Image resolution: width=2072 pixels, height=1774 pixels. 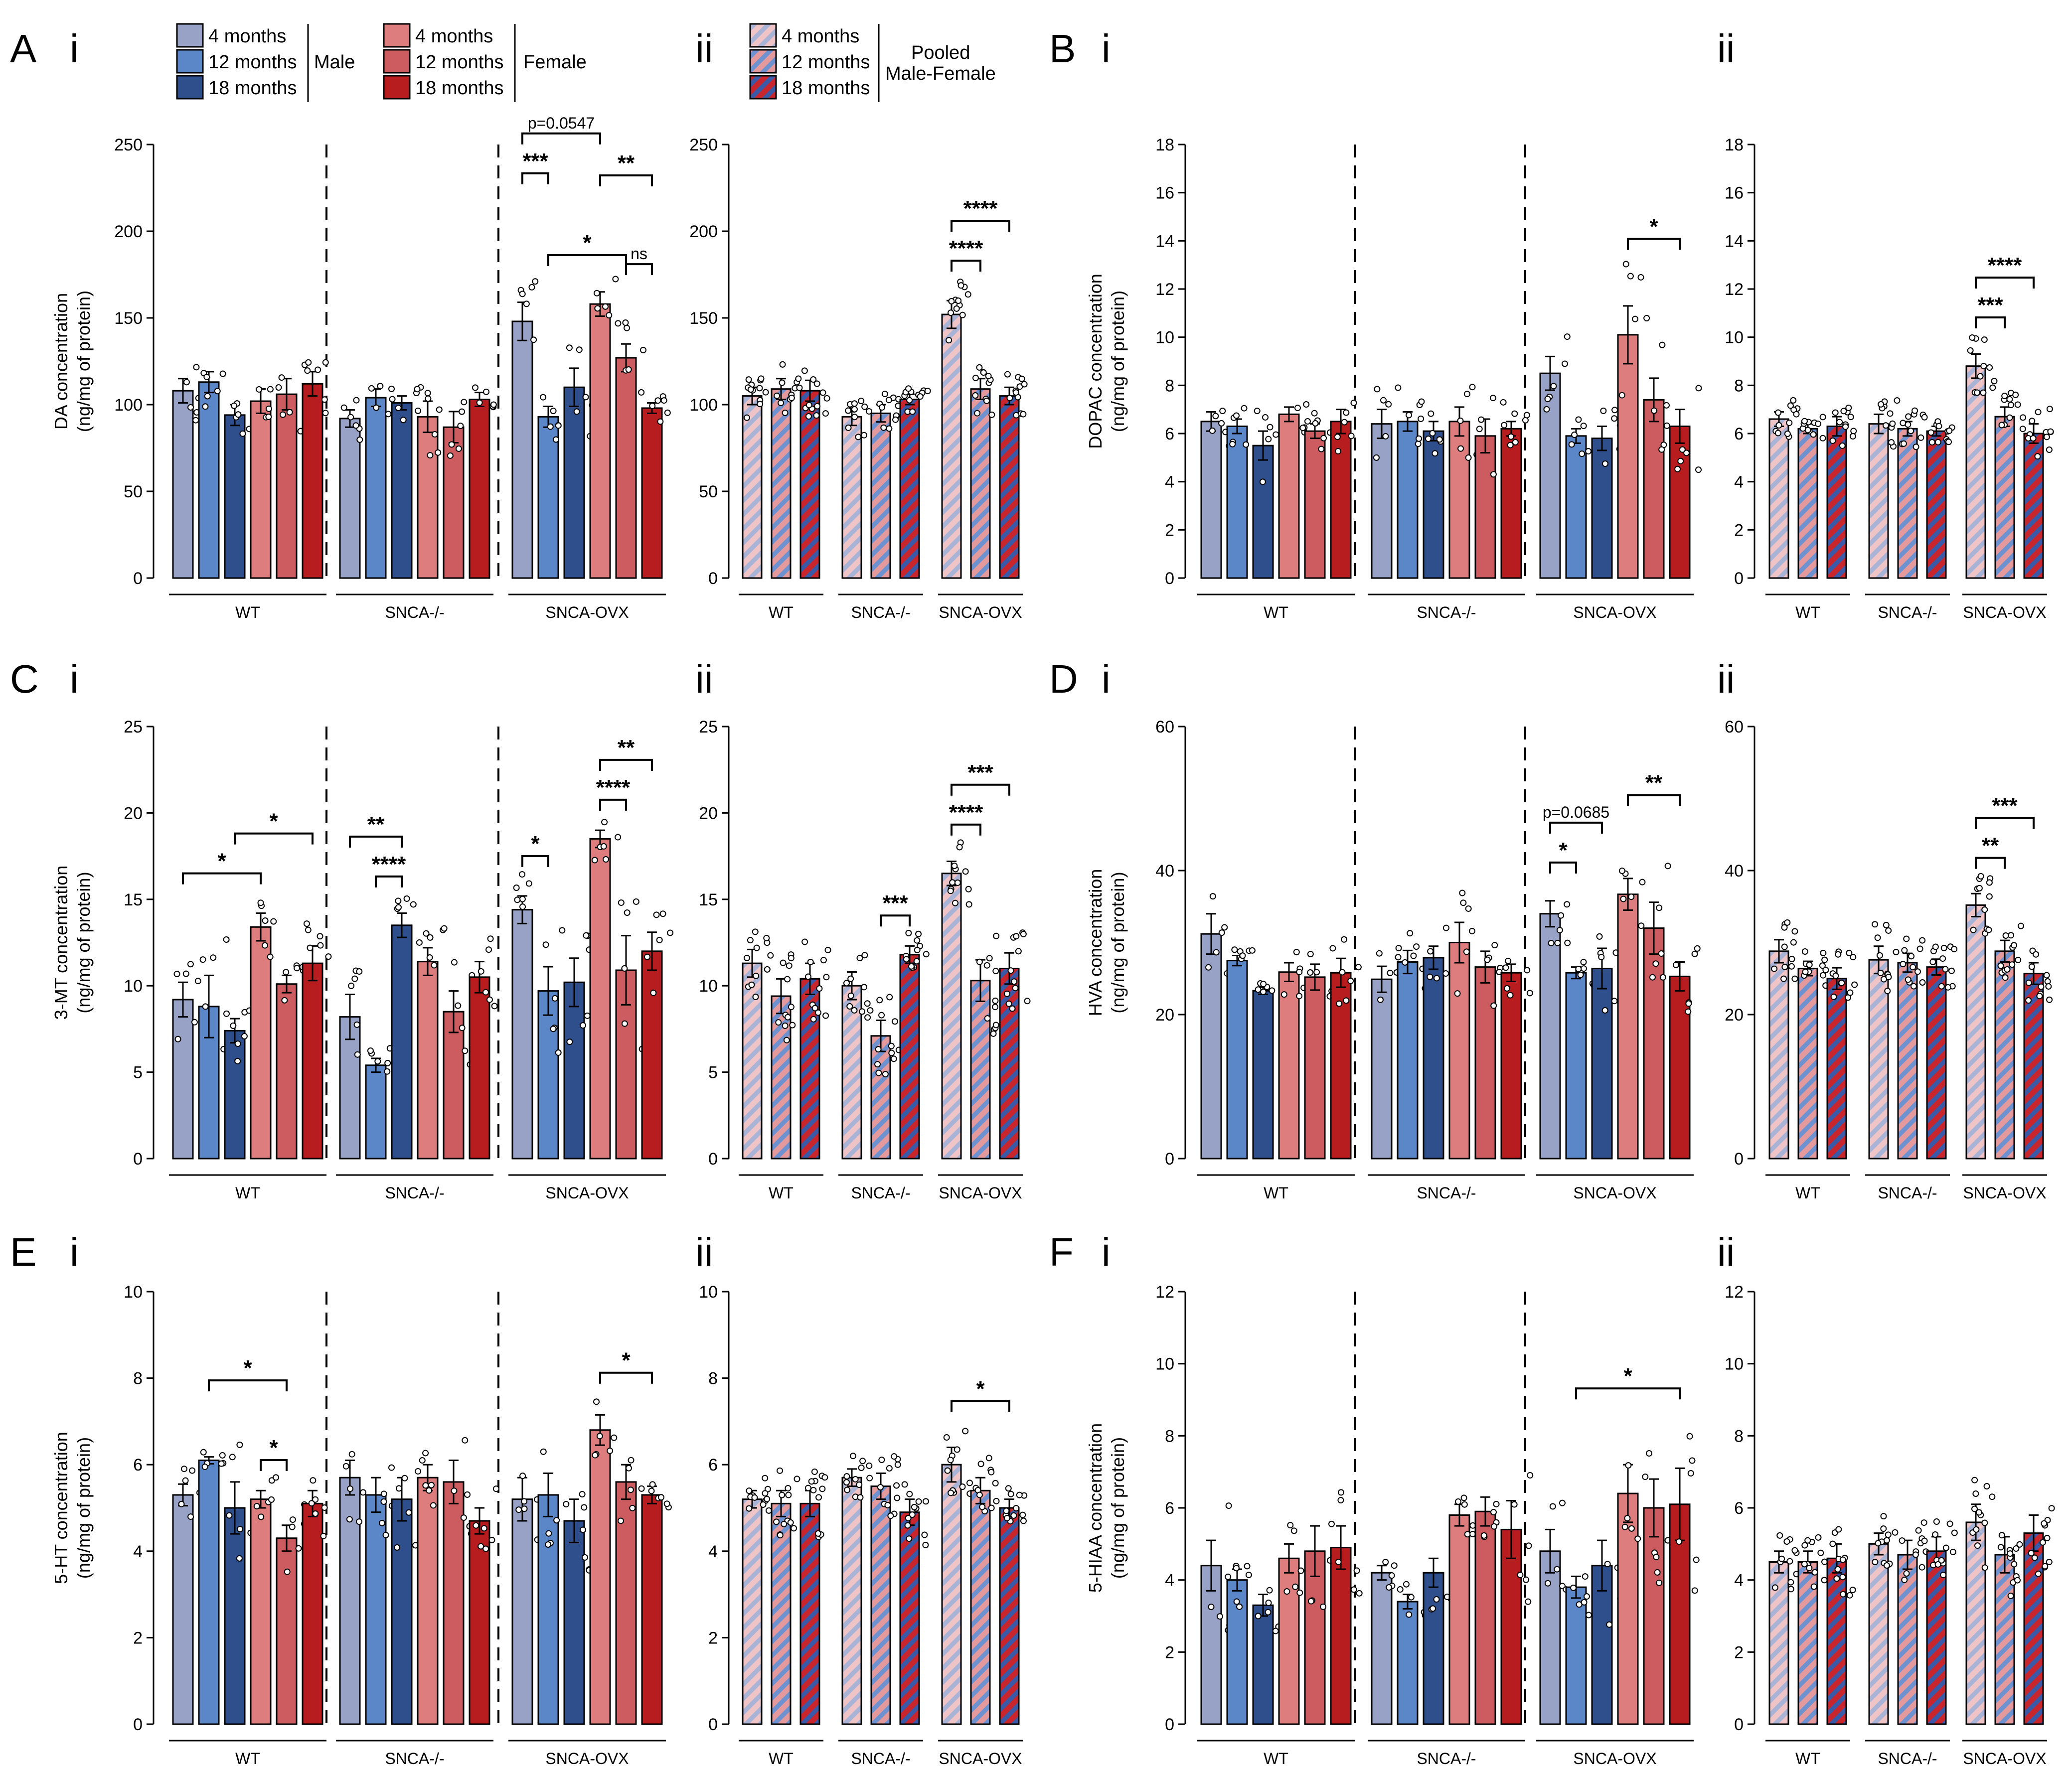 What do you see at coordinates (713, 1637) in the screenshot?
I see `y-tick-label: 2` at bounding box center [713, 1637].